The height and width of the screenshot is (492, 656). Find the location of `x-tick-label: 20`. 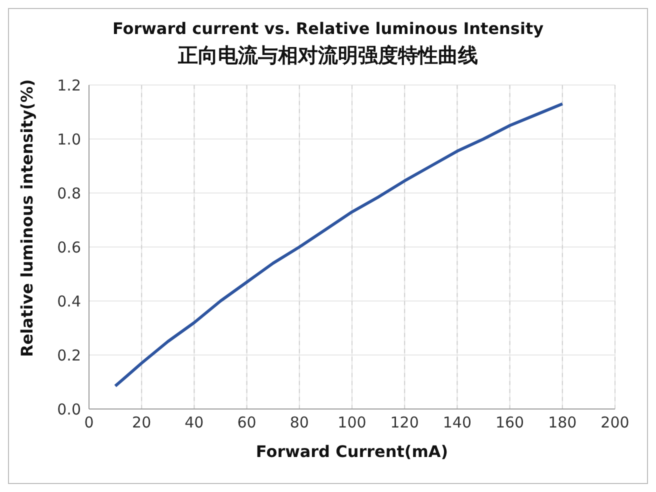

x-tick-label: 20 is located at coordinates (142, 423).